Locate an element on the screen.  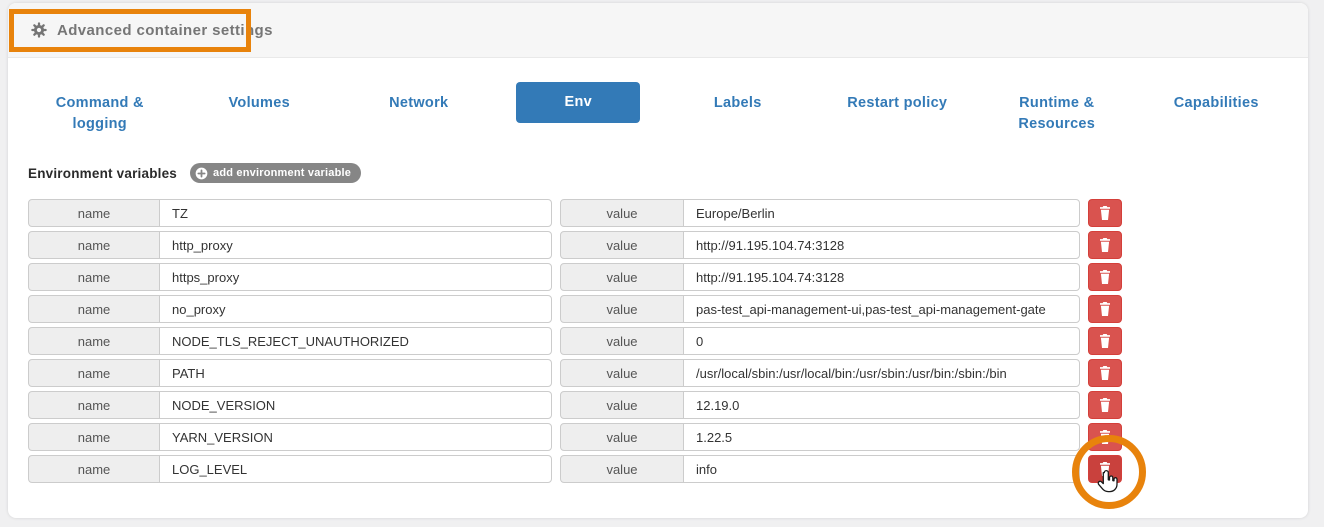
tab-label: Command & logging is located at coordinates (99, 114).